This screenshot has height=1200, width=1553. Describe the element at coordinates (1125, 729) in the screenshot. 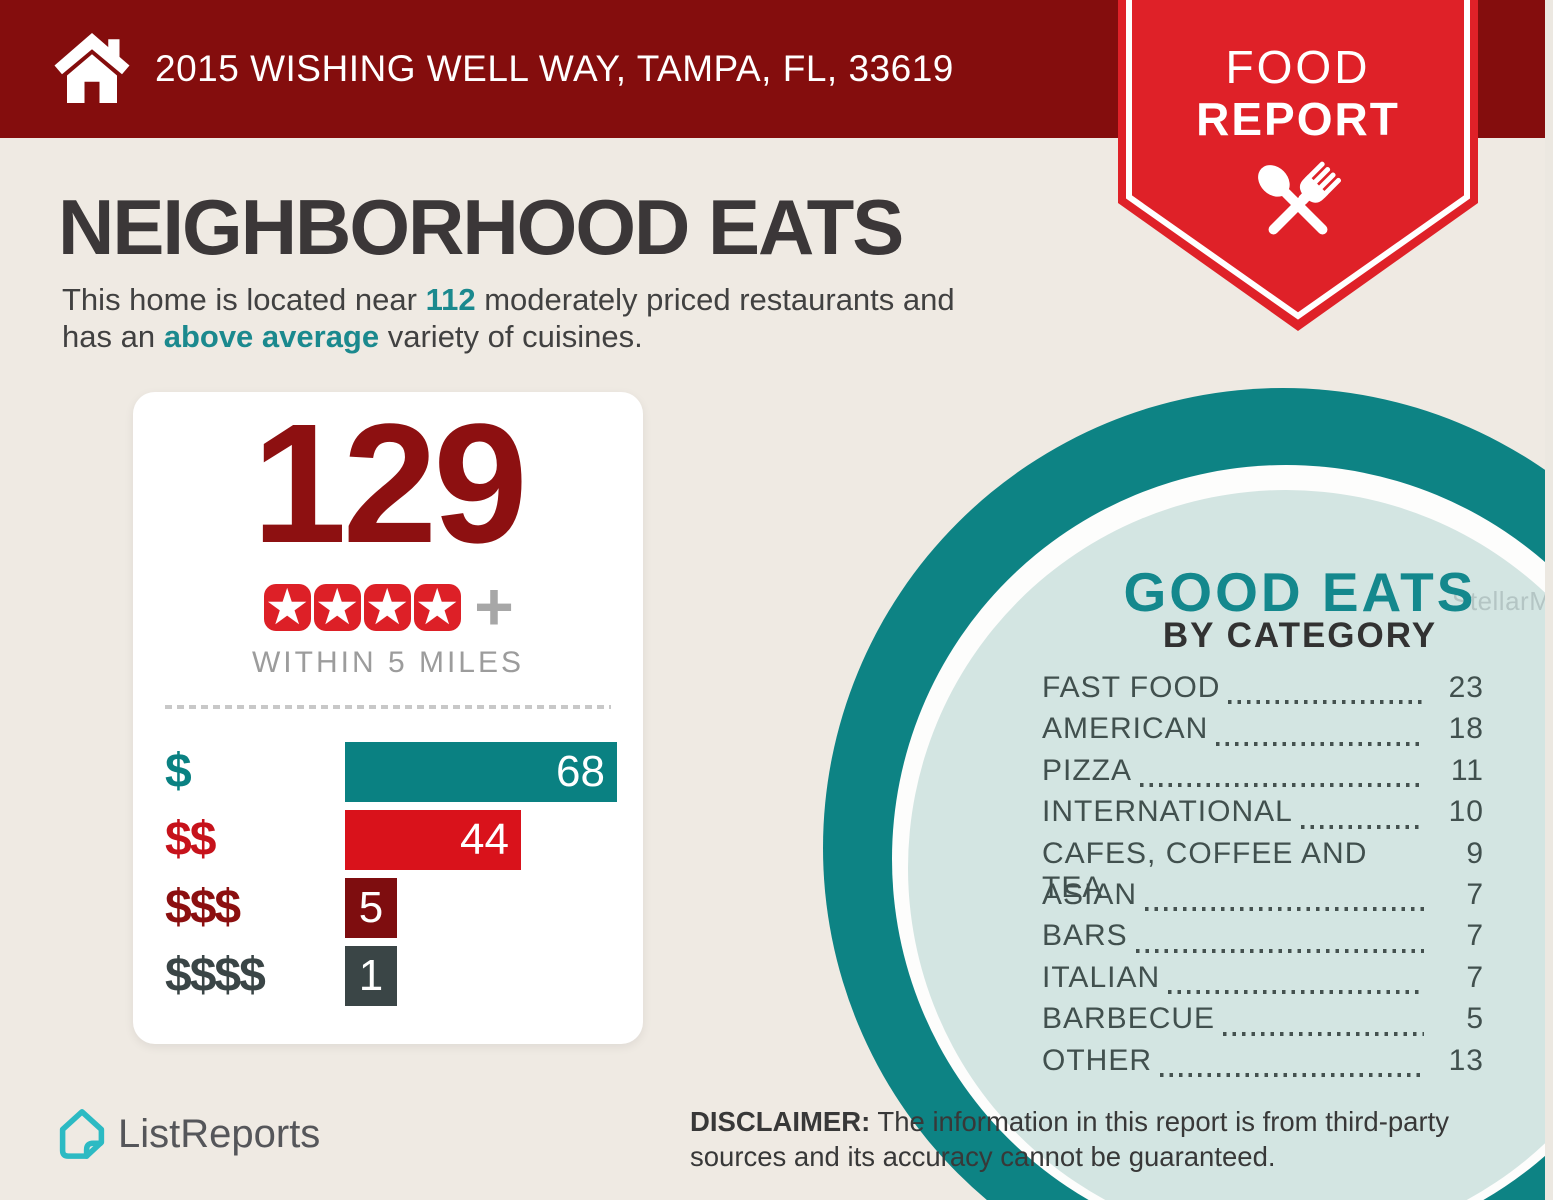

I see `category-label: AMERICAN` at that location.